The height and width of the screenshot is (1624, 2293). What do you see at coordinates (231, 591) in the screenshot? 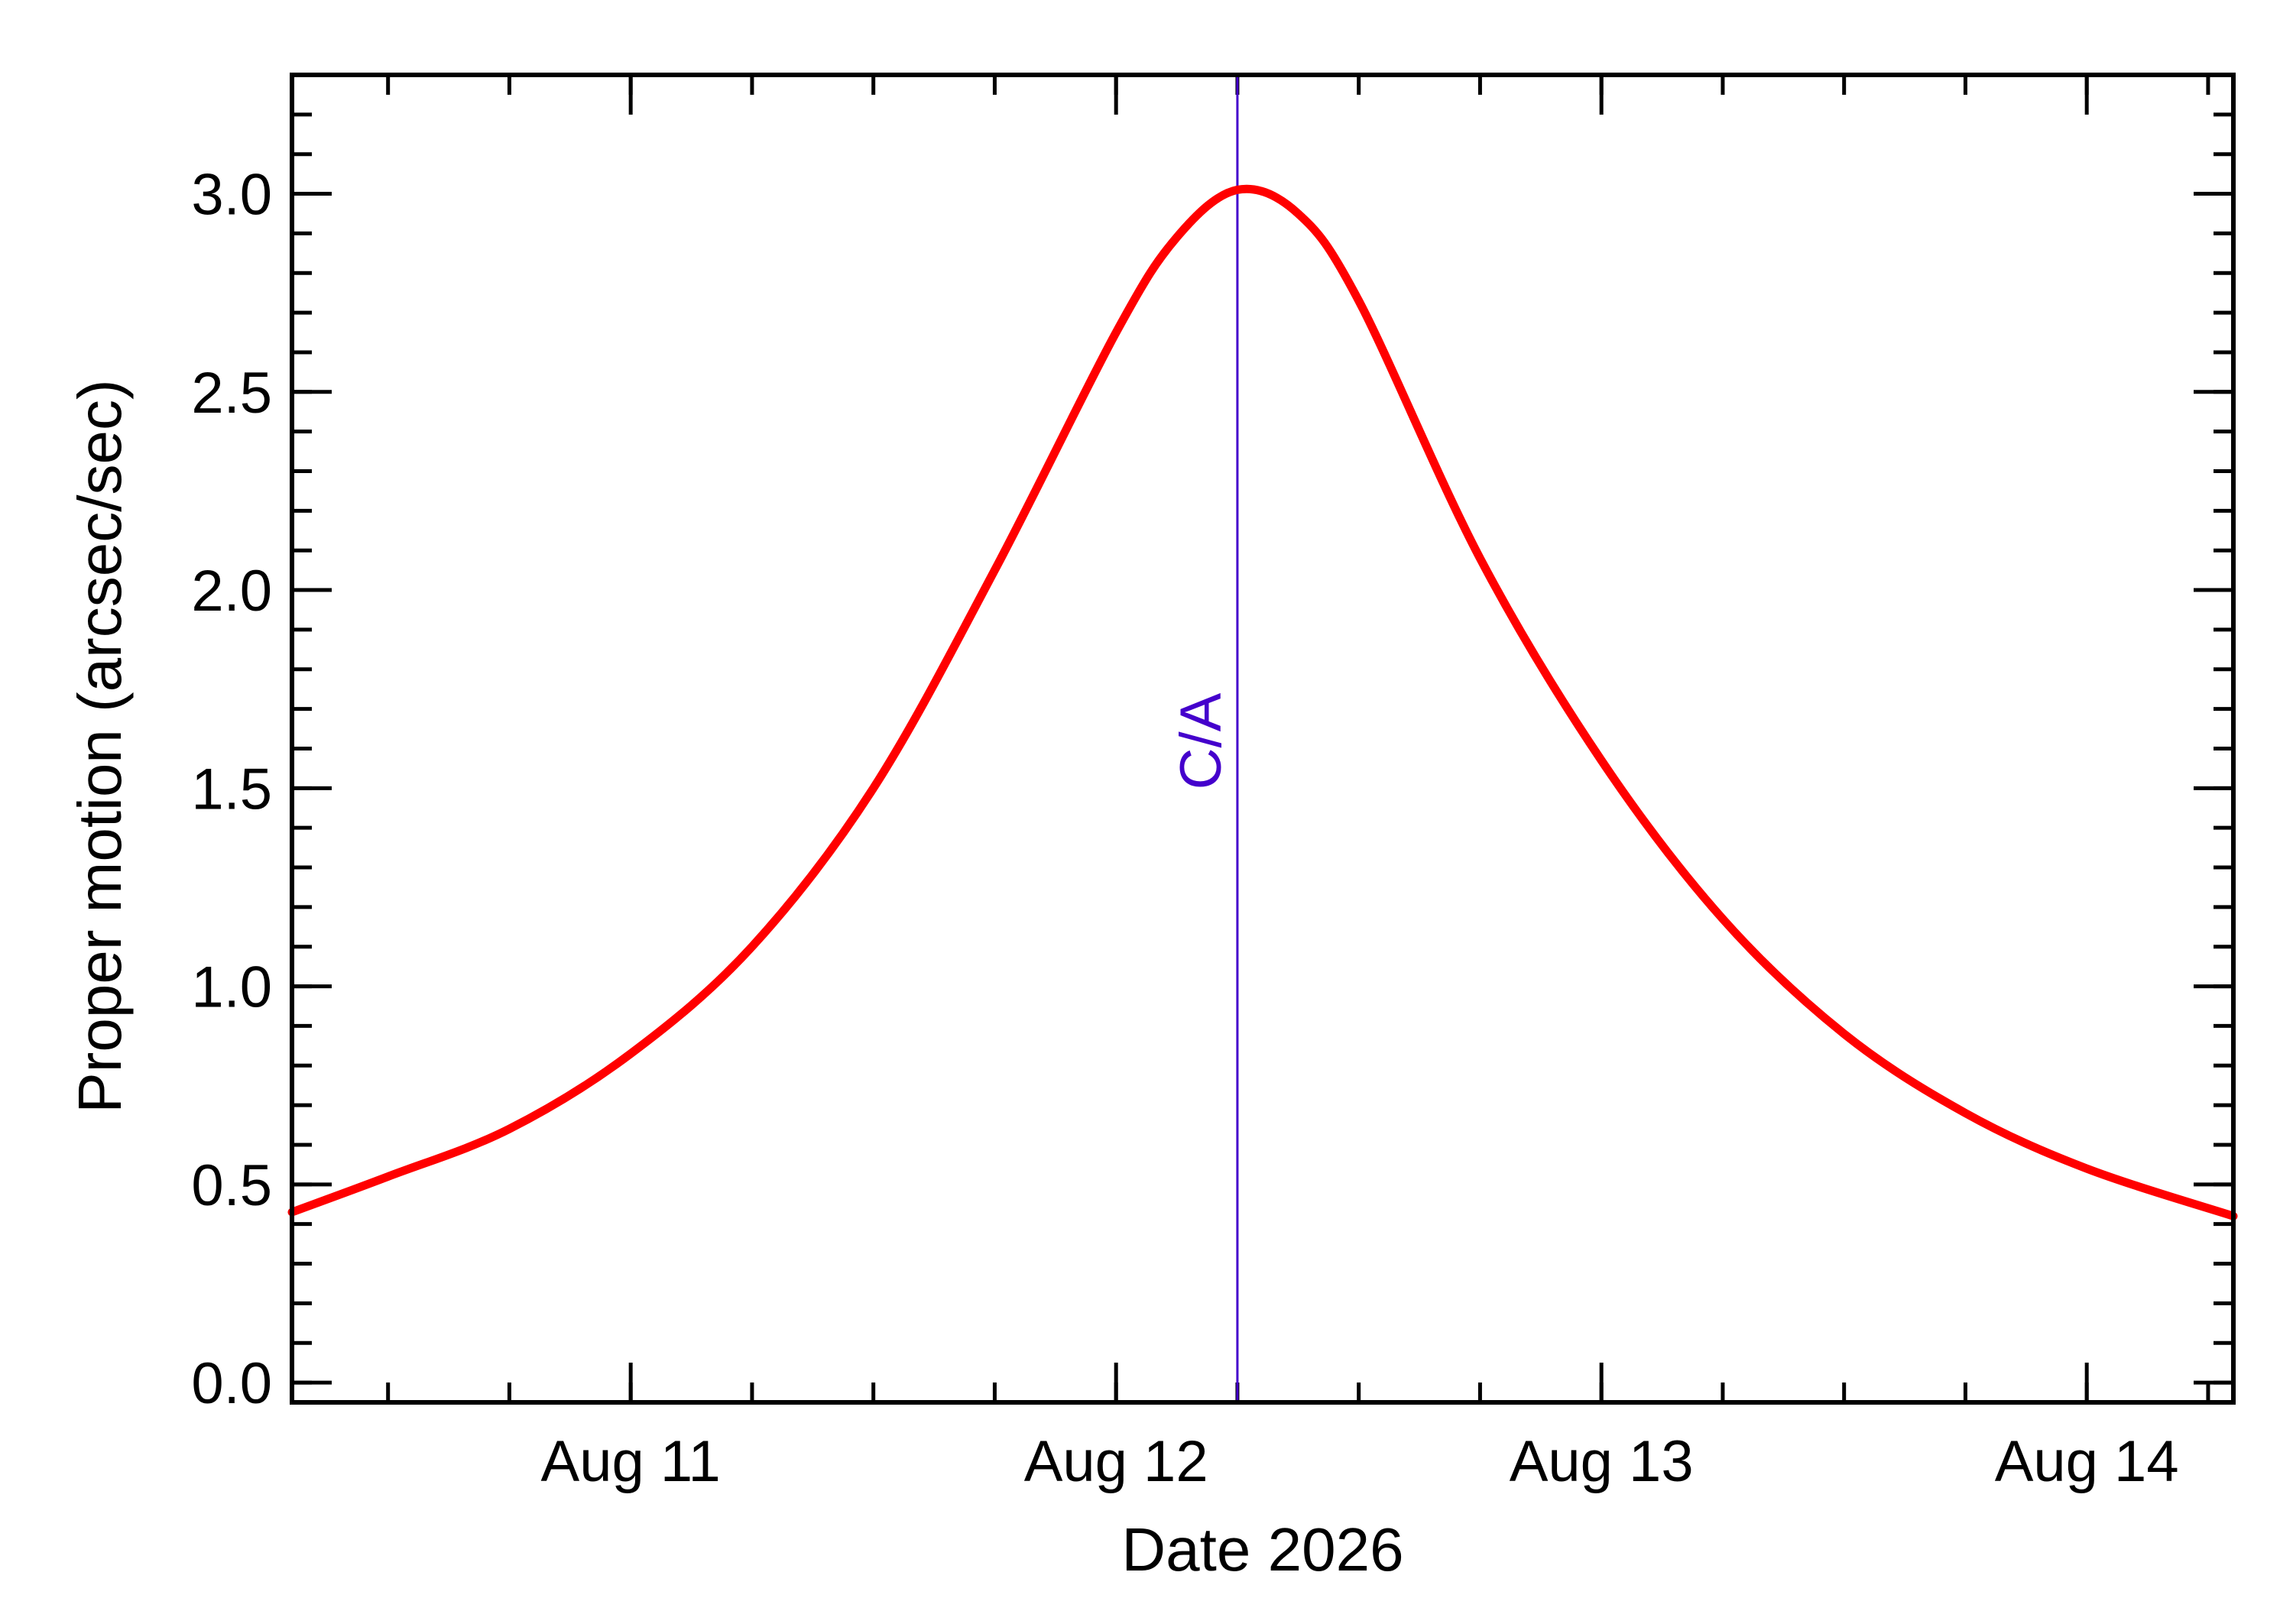
I see `y-tick-label: 2.0` at bounding box center [231, 591].